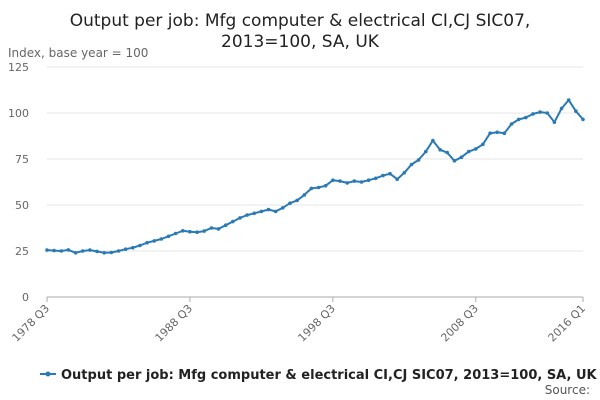 The height and width of the screenshot is (400, 600). Describe the element at coordinates (22, 251) in the screenshot. I see `y-tick-label: 25` at that location.